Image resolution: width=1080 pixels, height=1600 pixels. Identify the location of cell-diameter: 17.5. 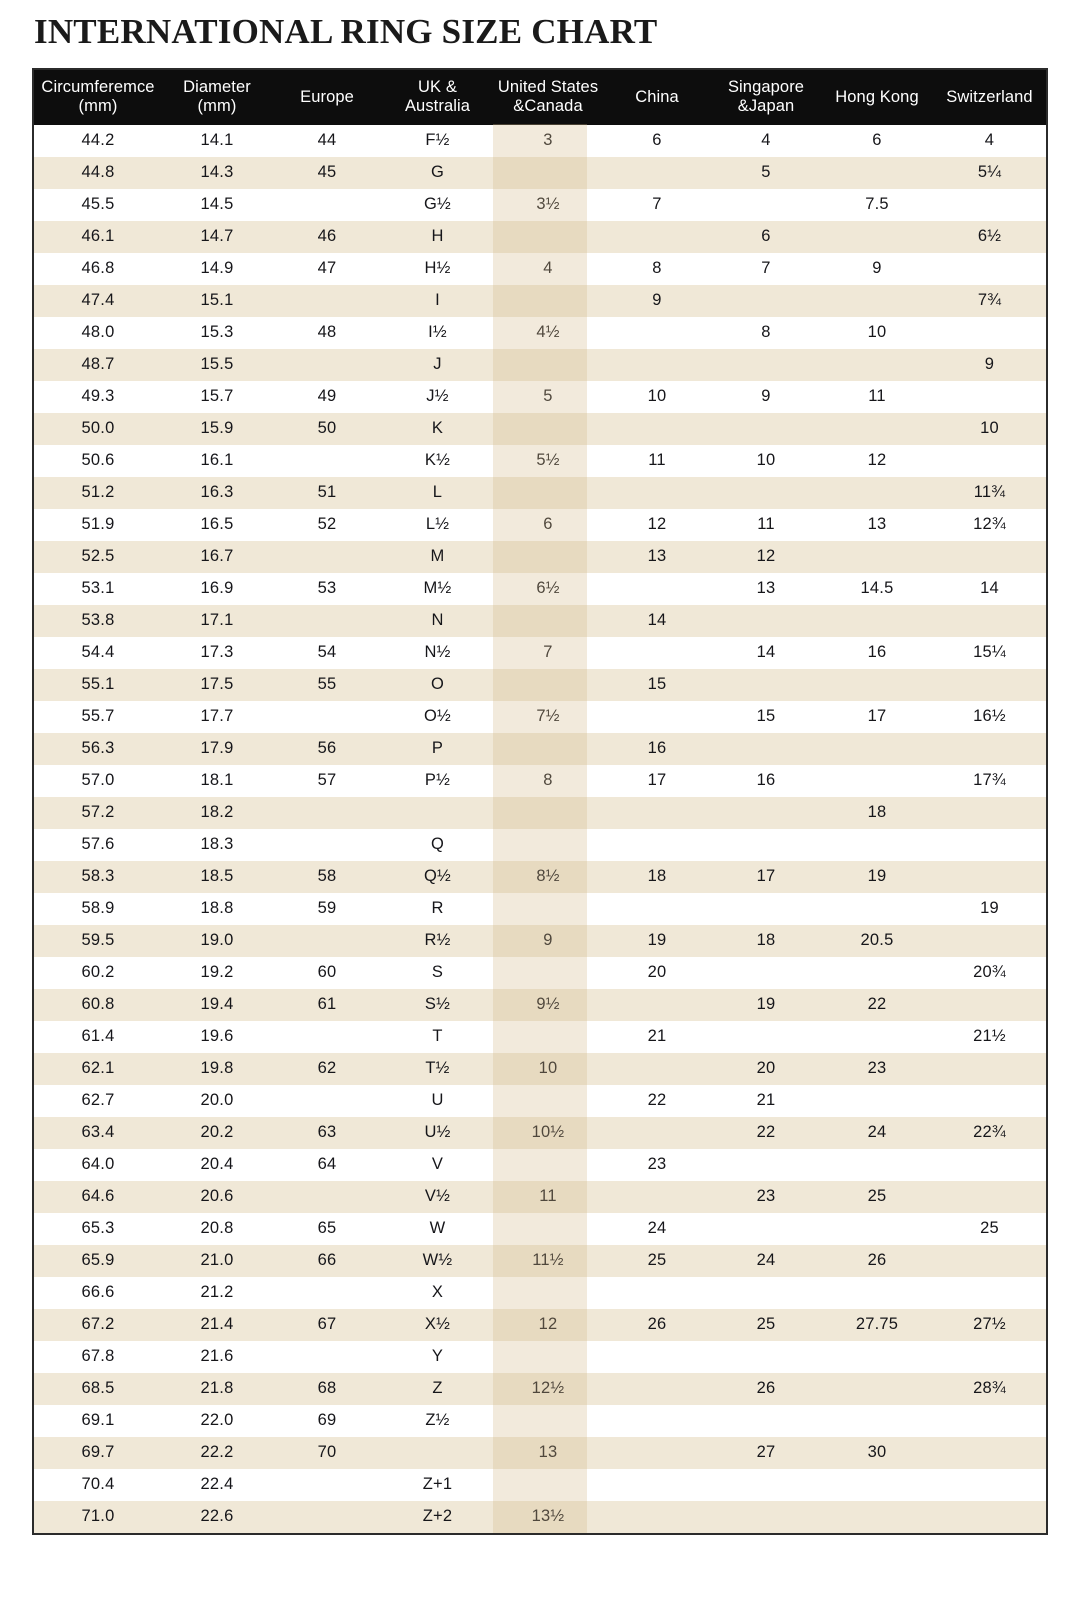
(217, 684).